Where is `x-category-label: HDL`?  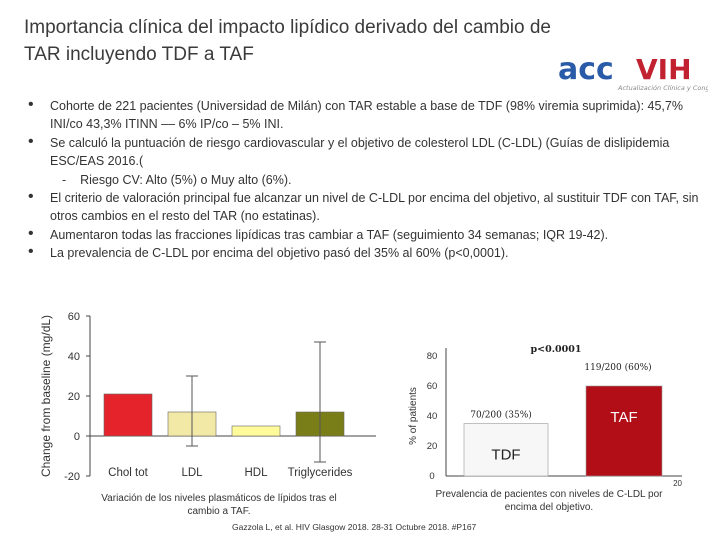
x-category-label: HDL is located at coordinates (256, 473).